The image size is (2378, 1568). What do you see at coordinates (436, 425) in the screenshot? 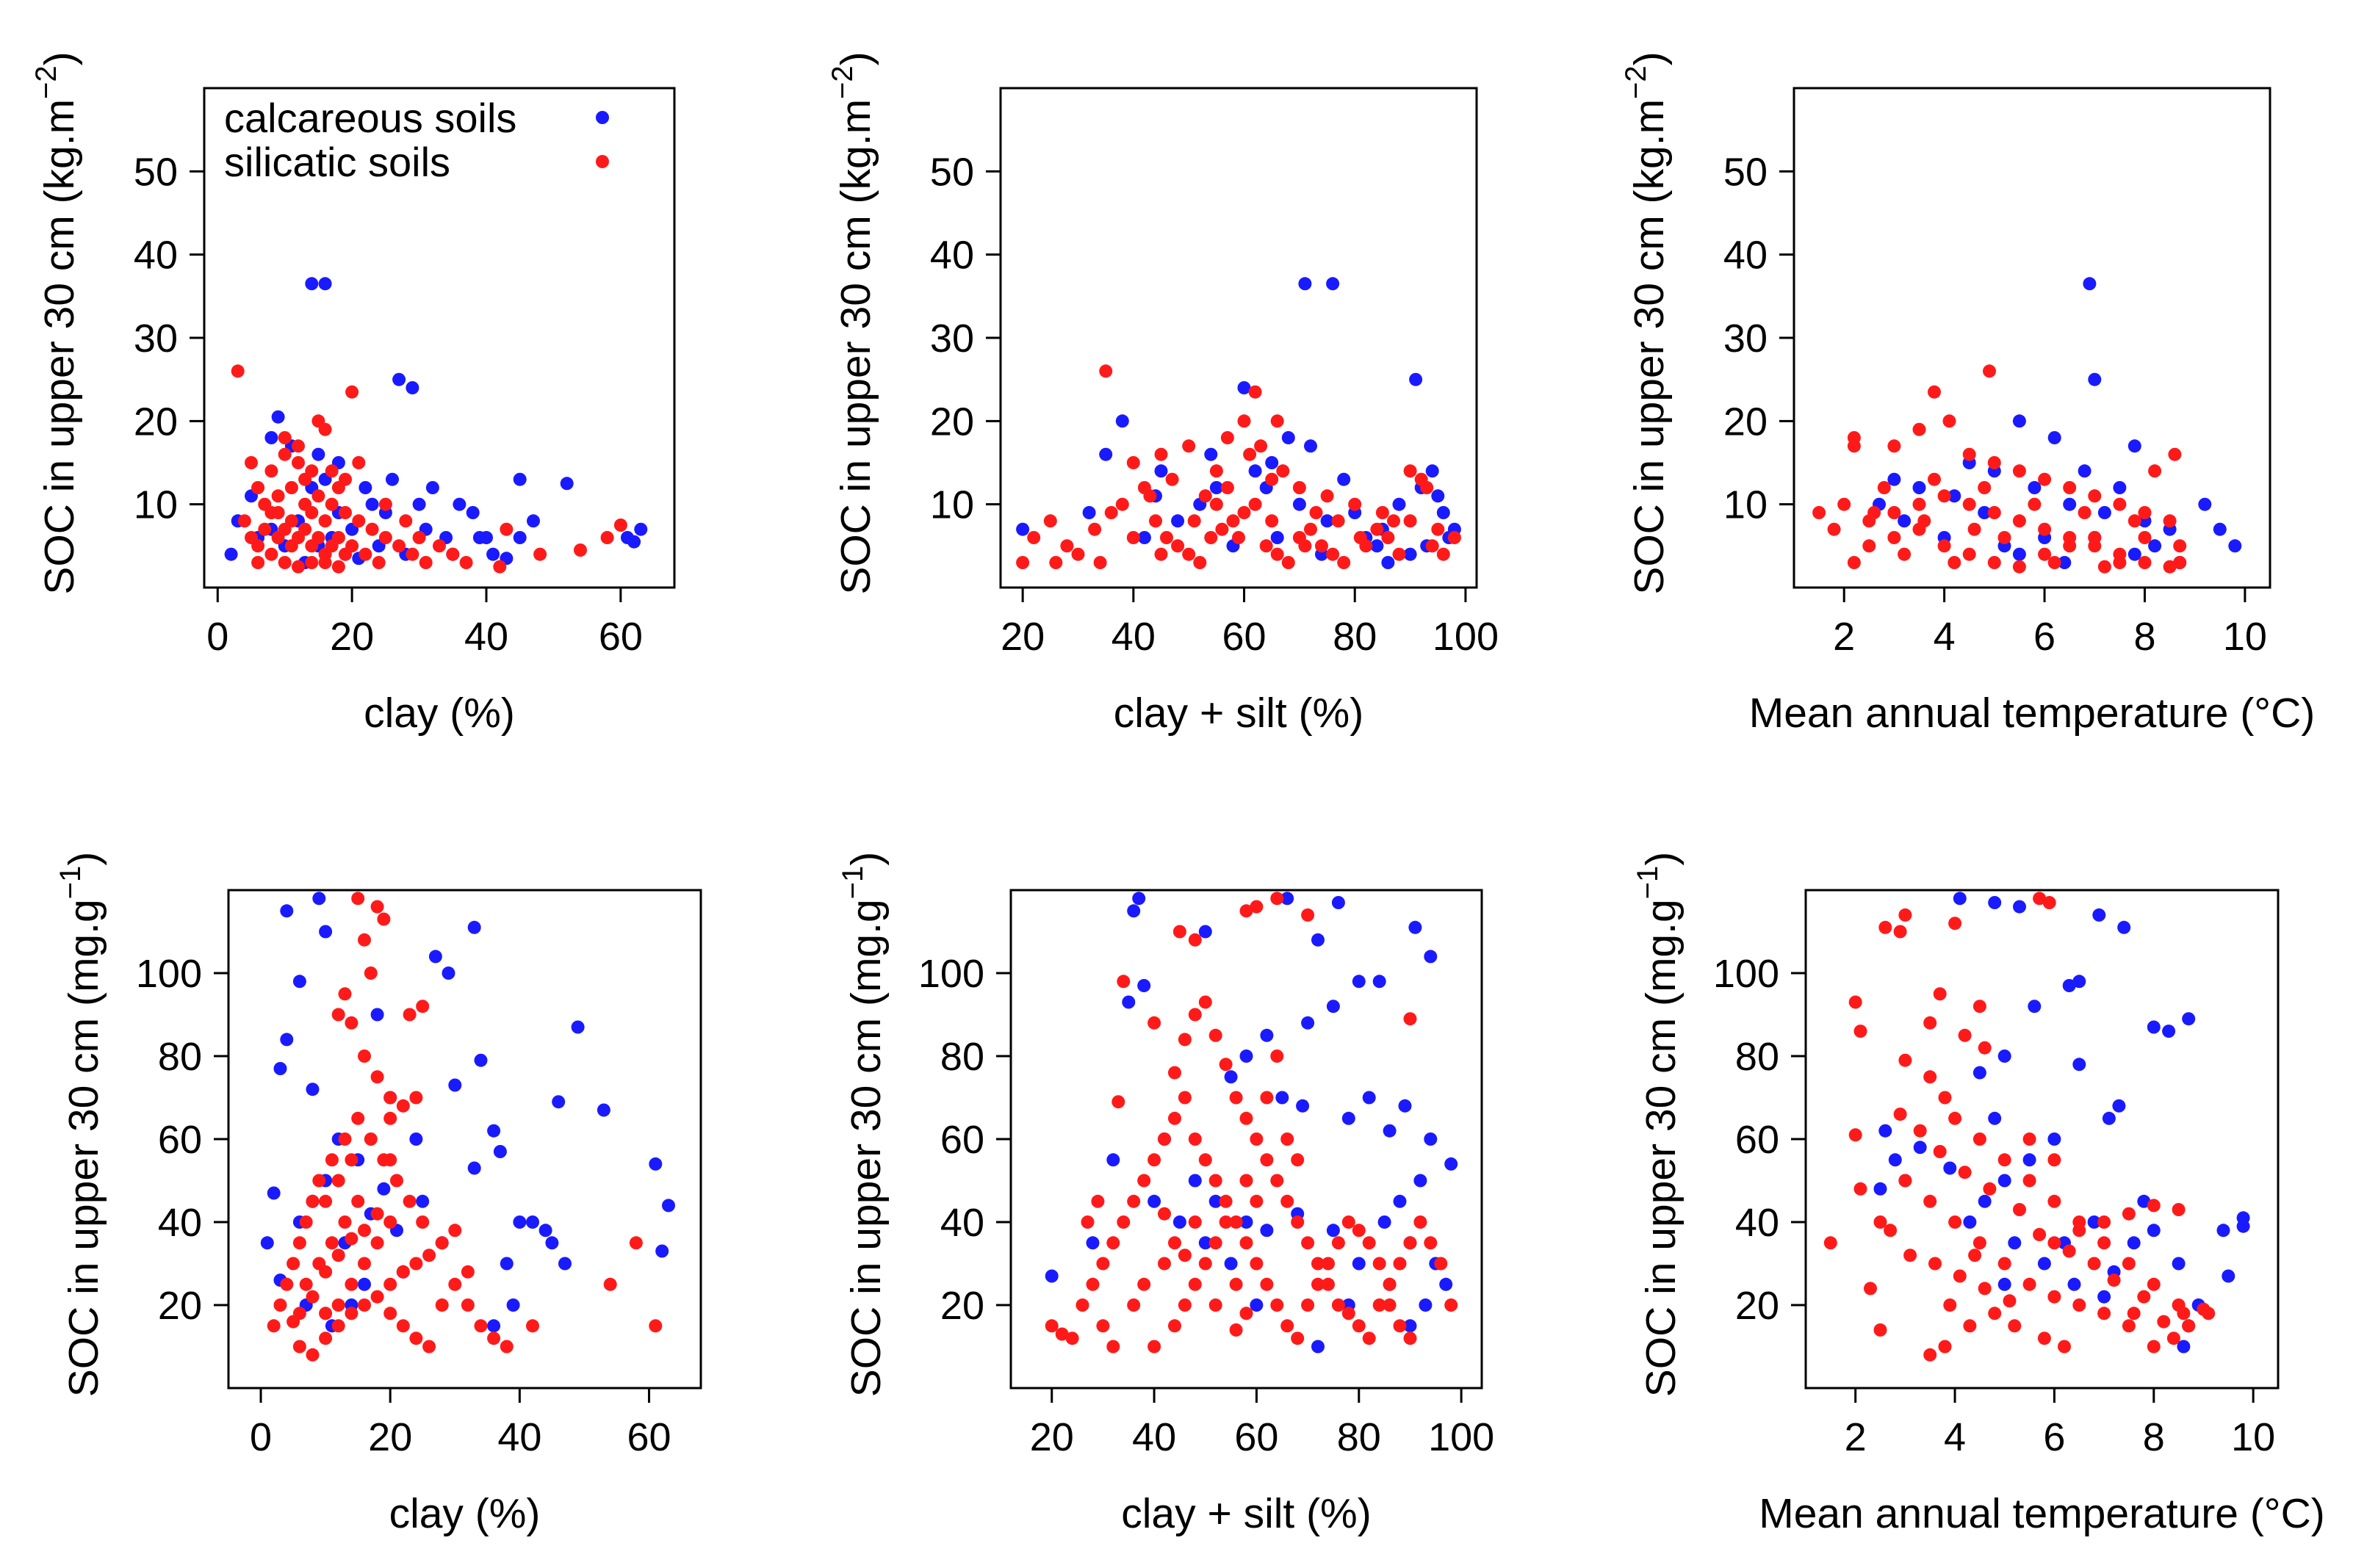
I see `points-top-left` at bounding box center [436, 425].